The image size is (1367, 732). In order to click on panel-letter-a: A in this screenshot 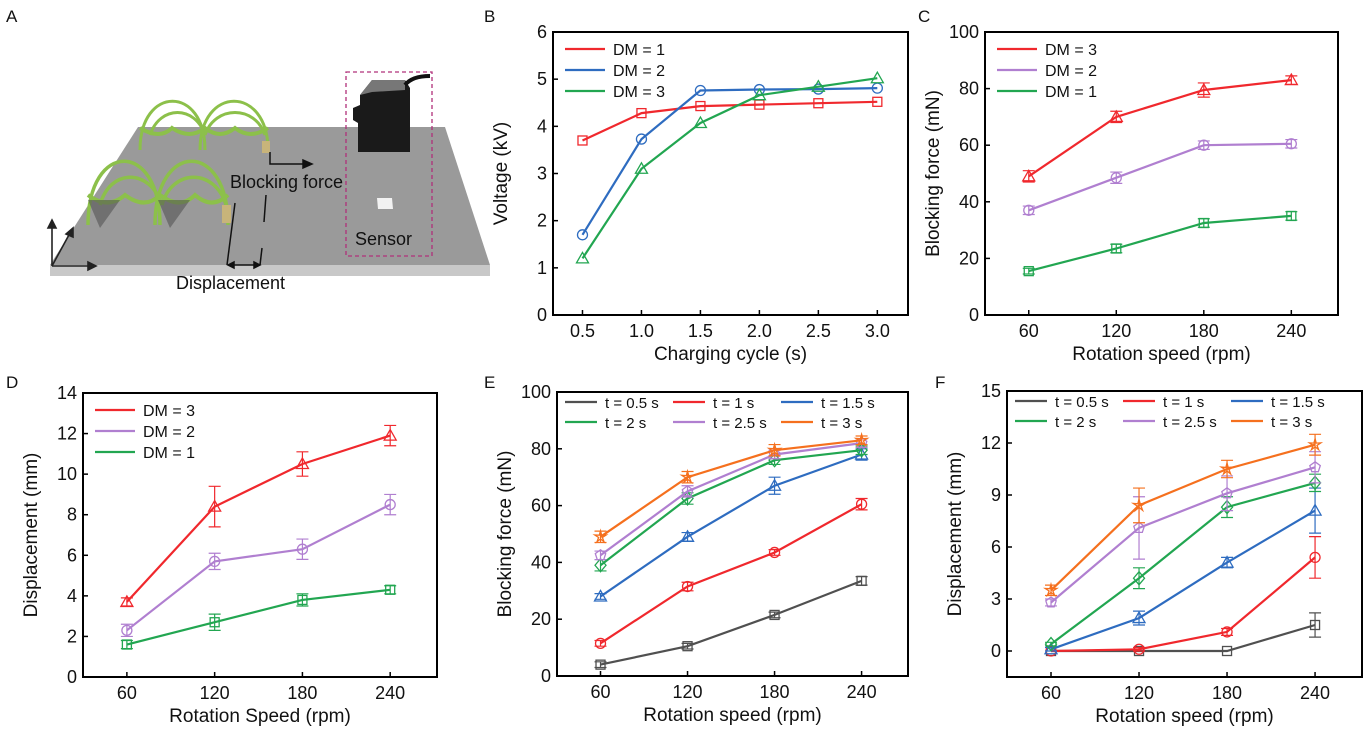, I will do `click(12, 16)`.